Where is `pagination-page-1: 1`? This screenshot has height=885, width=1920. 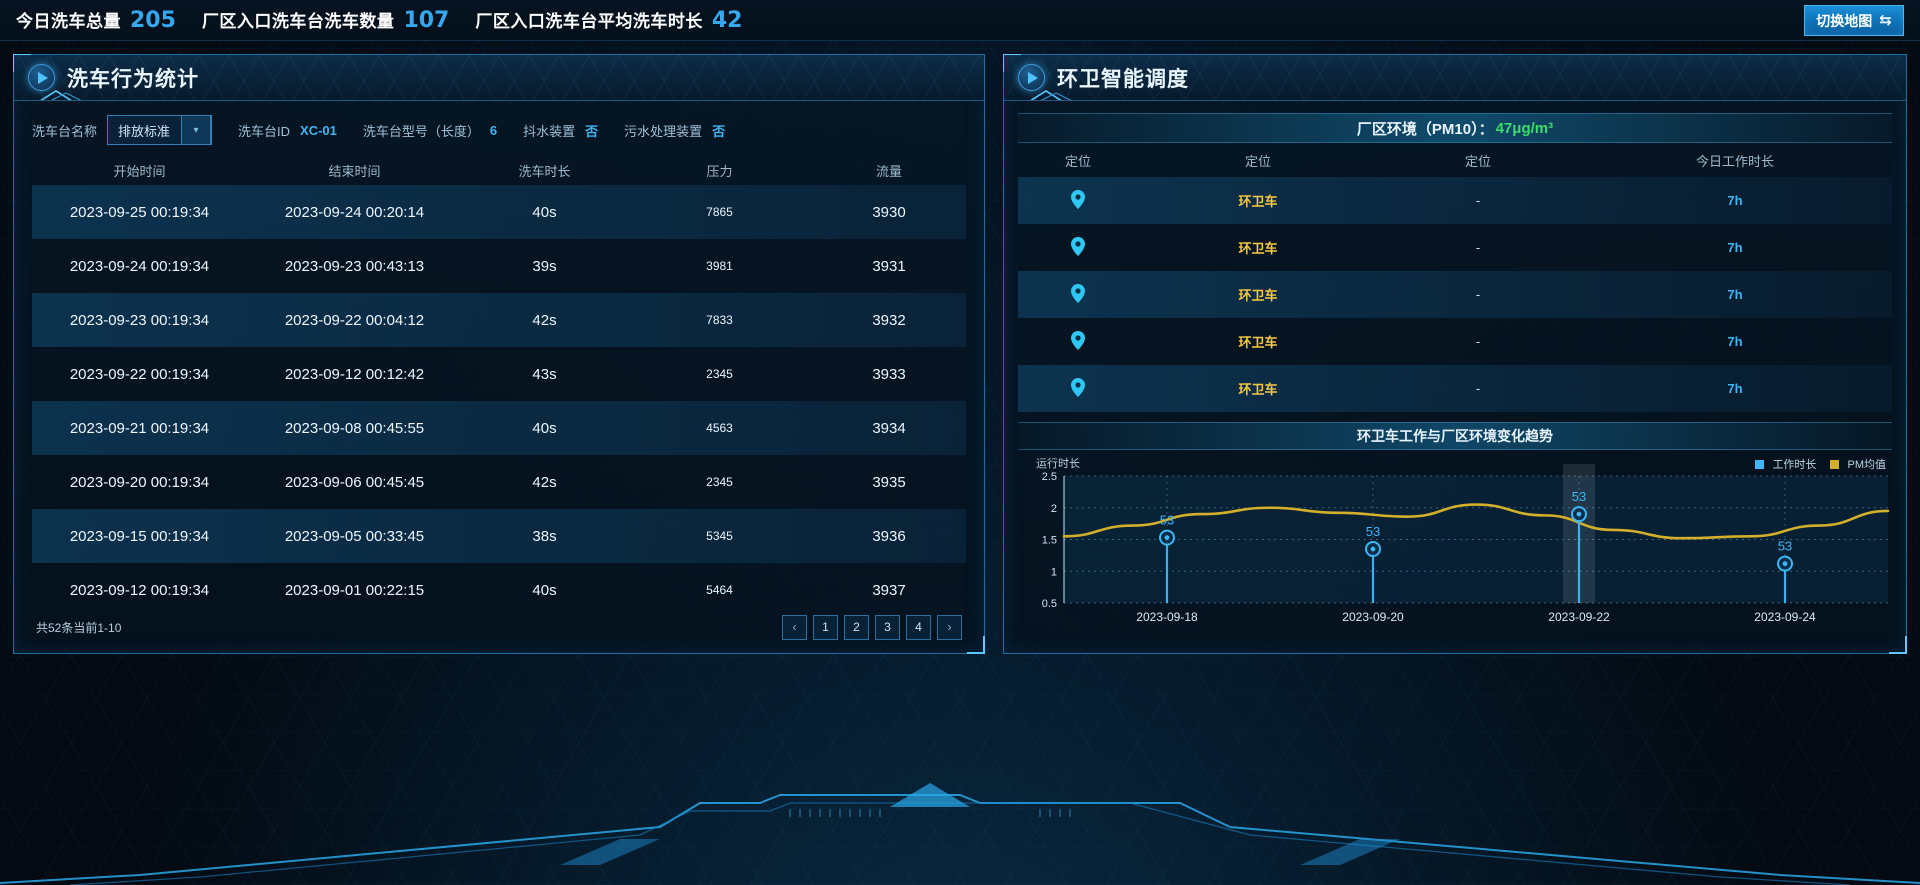 pagination-page-1: 1 is located at coordinates (825, 627).